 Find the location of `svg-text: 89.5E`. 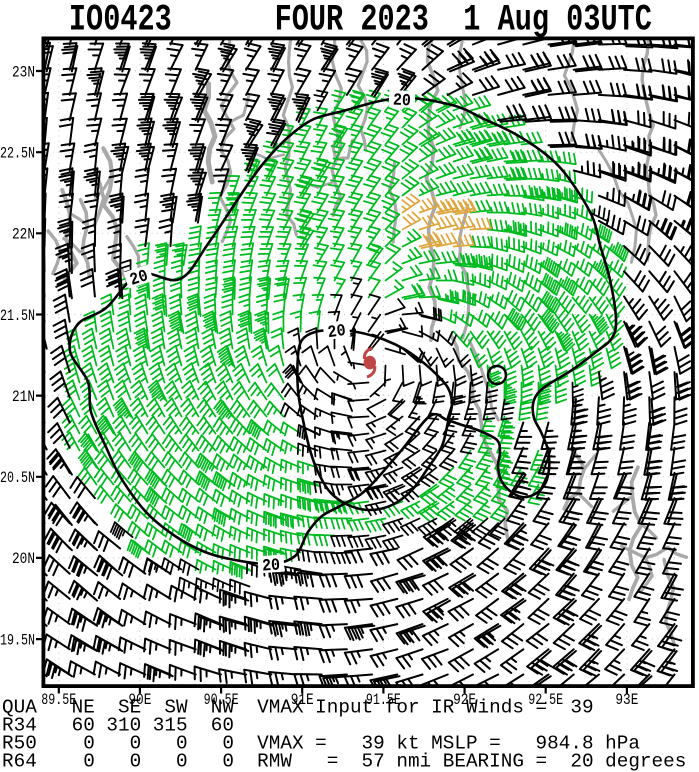

svg-text: 89.5E is located at coordinates (58, 700).